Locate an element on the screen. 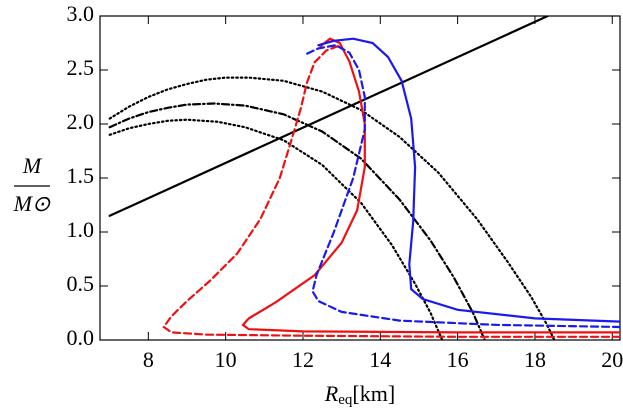  y-label-numerator: M is located at coordinates (32, 165).